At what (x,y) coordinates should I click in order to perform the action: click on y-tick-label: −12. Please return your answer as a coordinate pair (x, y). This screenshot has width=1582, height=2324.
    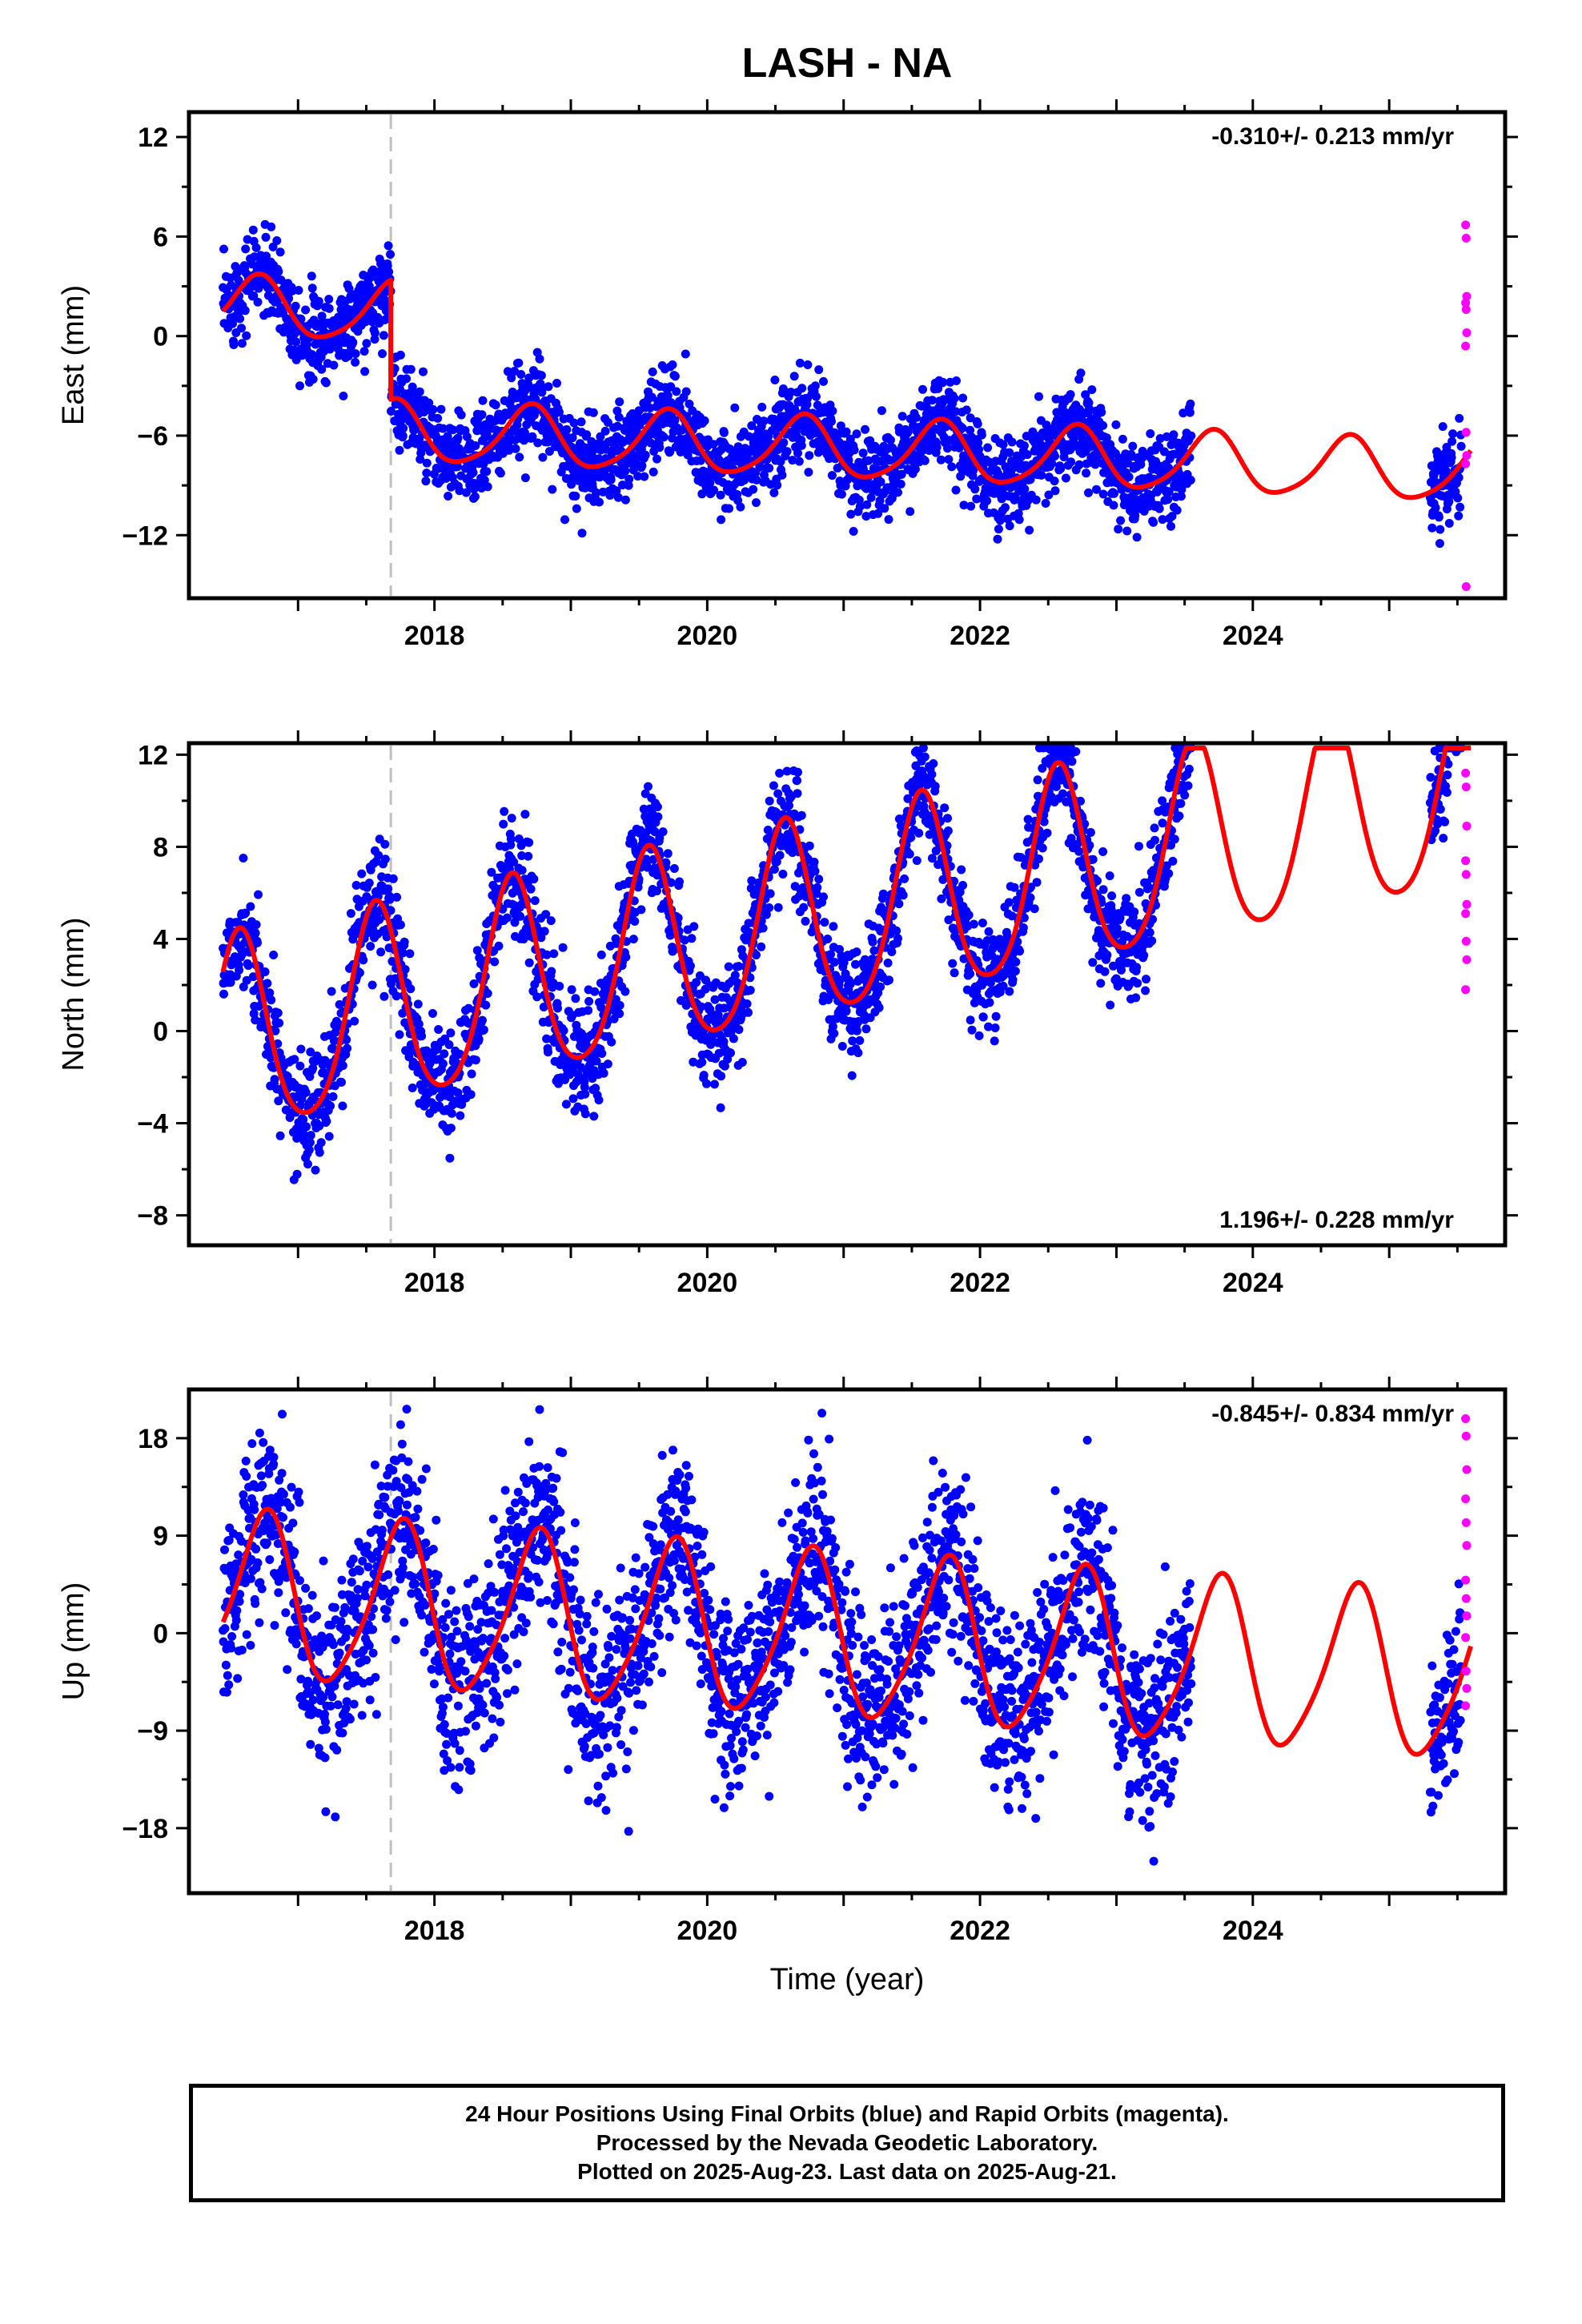
    Looking at the image, I should click on (145, 536).